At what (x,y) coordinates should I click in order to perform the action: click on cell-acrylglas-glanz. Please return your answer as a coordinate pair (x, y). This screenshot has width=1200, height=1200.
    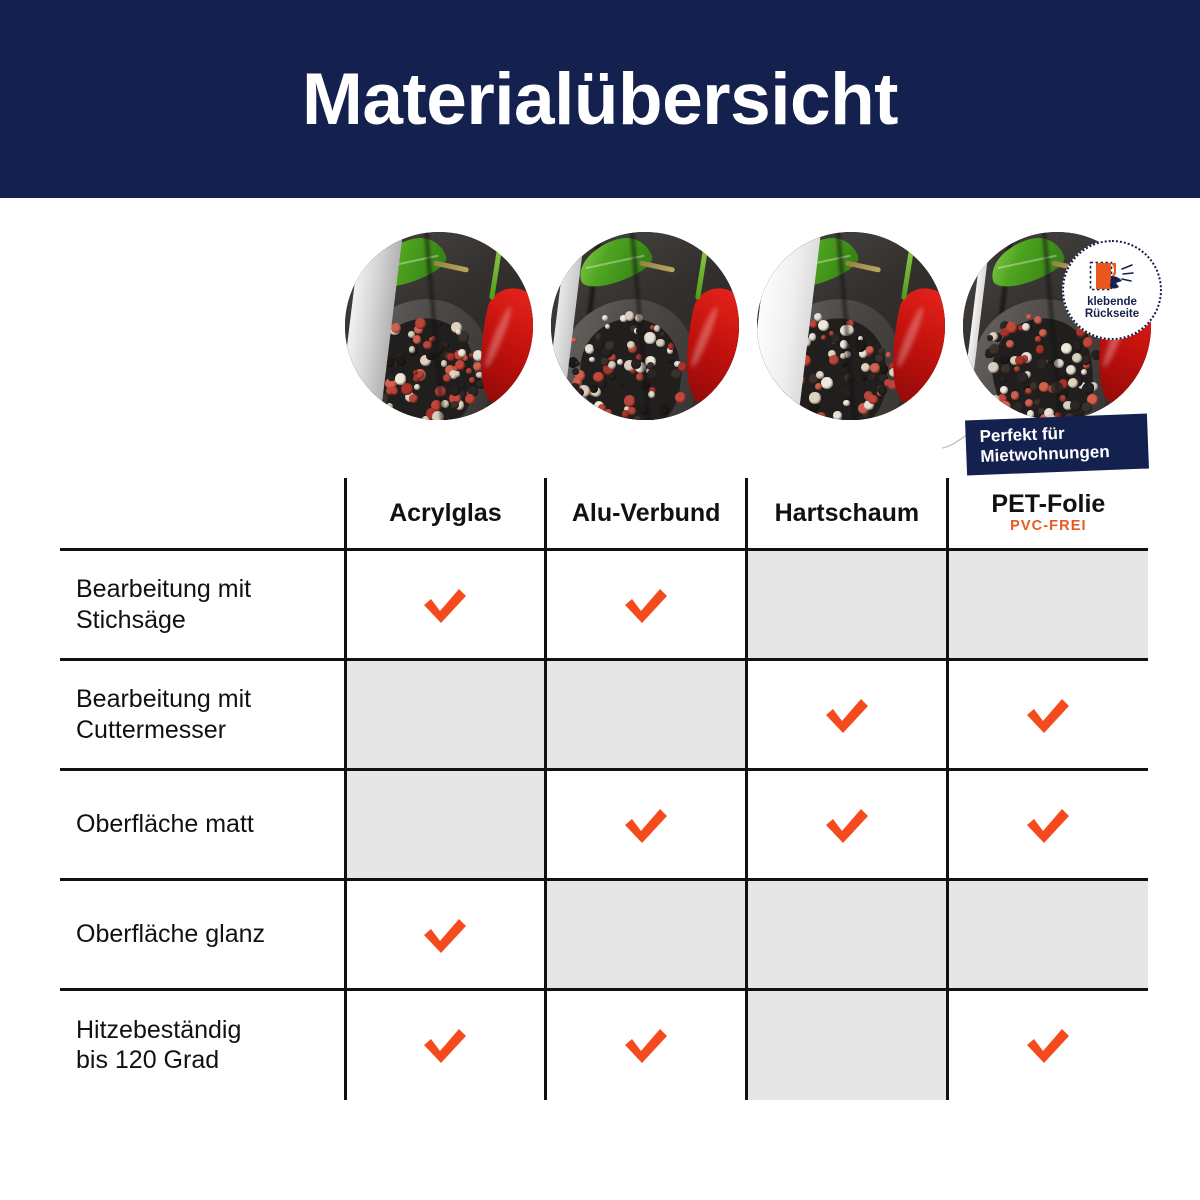
    Looking at the image, I should click on (444, 934).